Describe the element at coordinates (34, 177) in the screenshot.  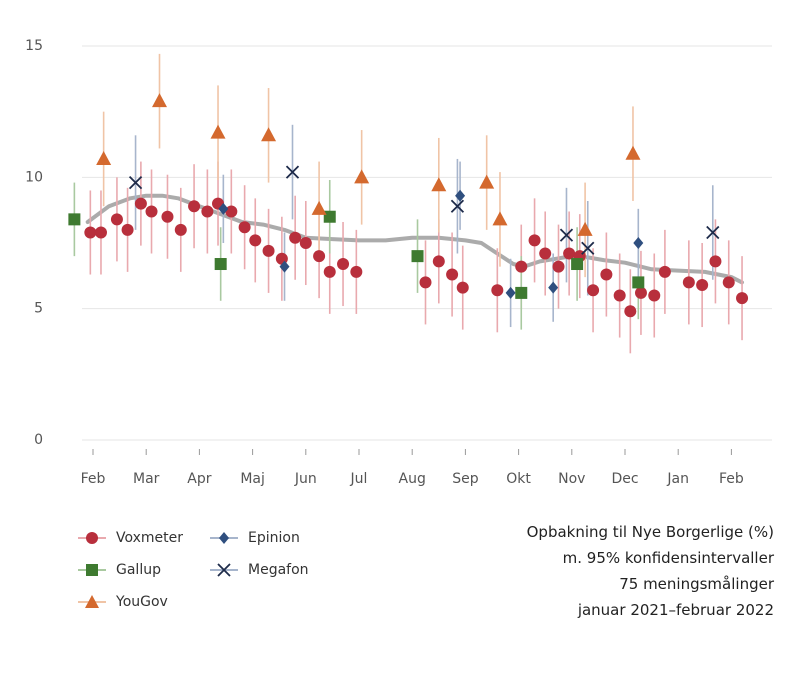
I see `y-tick-label: 10` at that location.